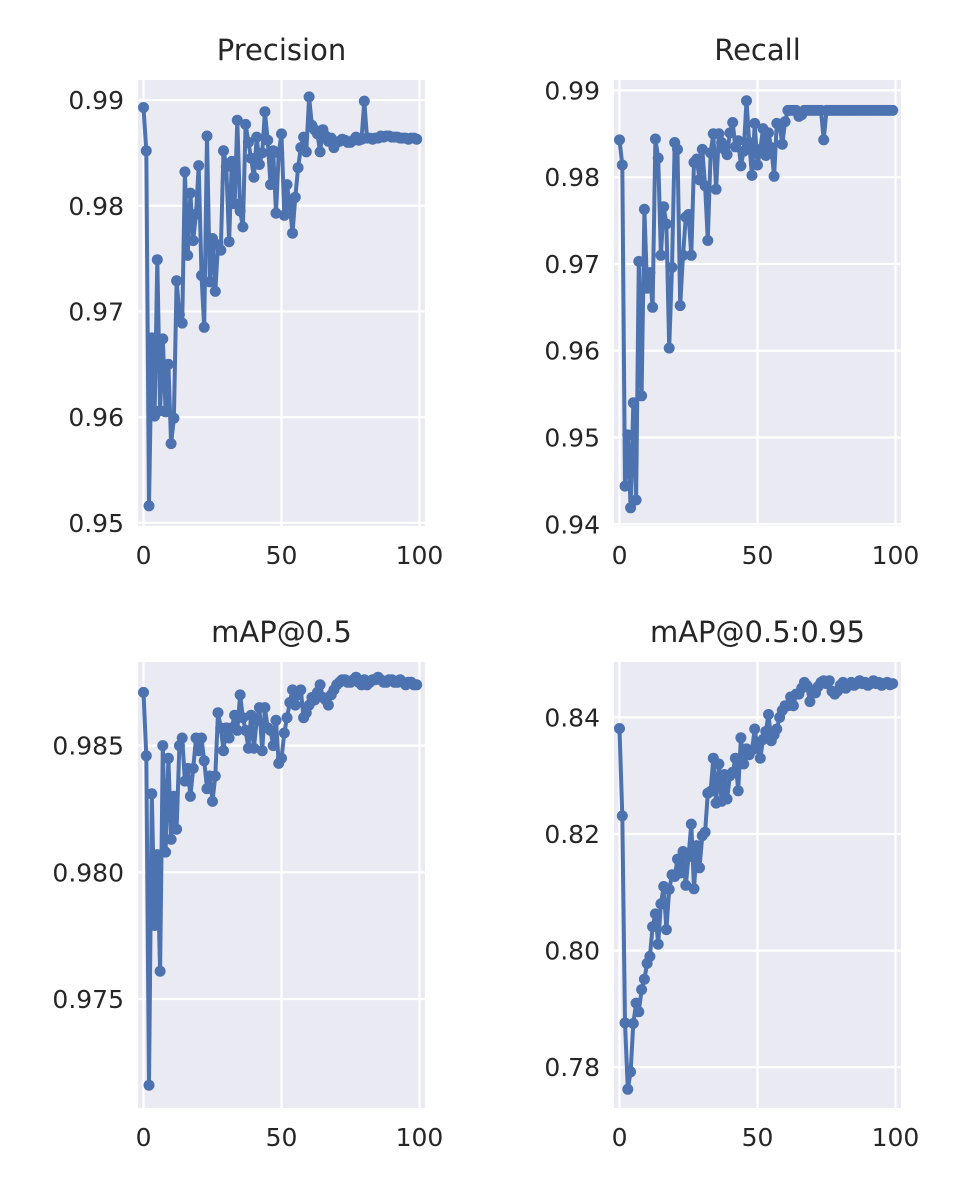 The height and width of the screenshot is (1199, 955). I want to click on y-tick-label: 0.82, so click(572, 834).